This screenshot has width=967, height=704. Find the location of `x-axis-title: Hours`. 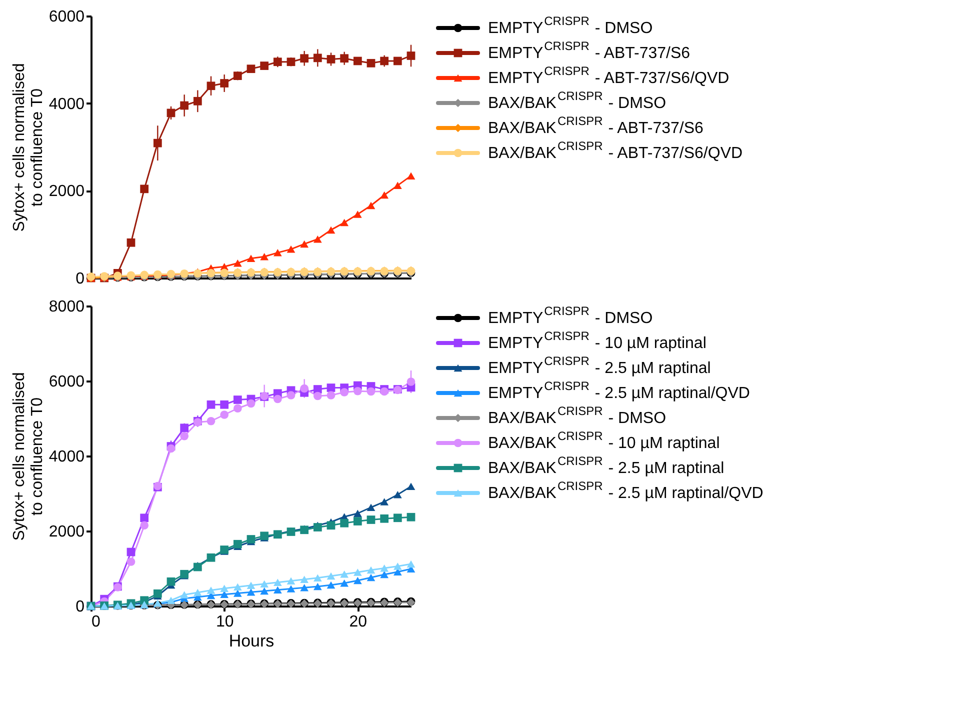

x-axis-title: Hours is located at coordinates (251, 641).